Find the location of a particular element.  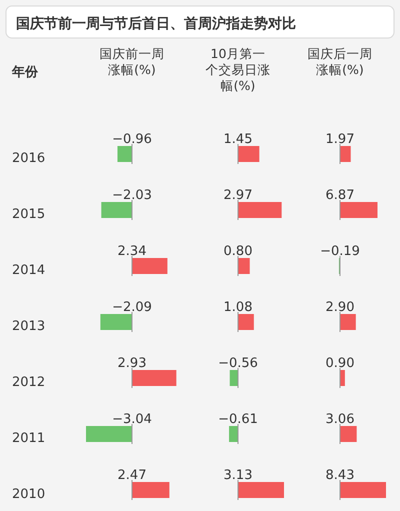

y-axis-title: 年份 is located at coordinates (25, 72).